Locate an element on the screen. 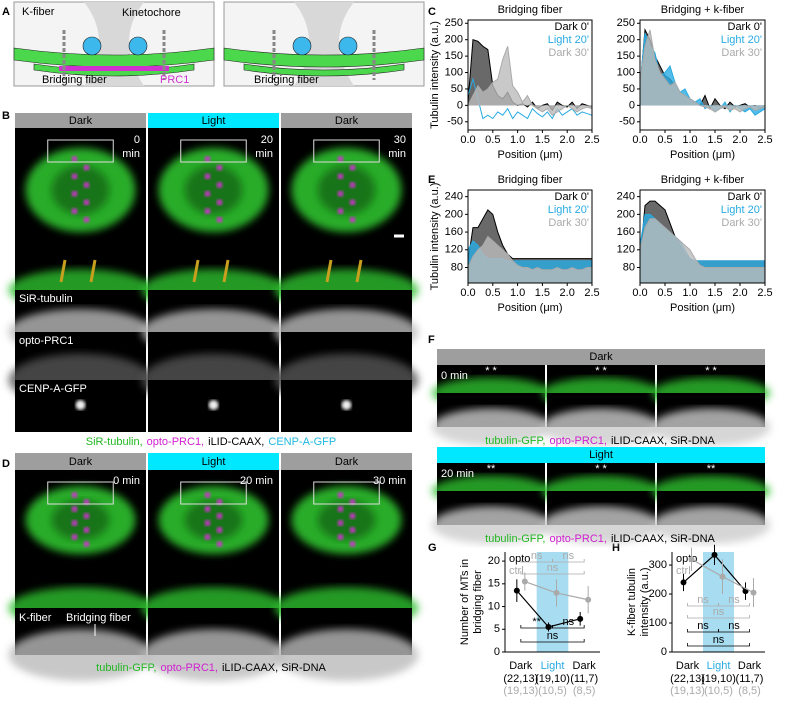  y-tick-label: 80 is located at coordinates (457, 267).